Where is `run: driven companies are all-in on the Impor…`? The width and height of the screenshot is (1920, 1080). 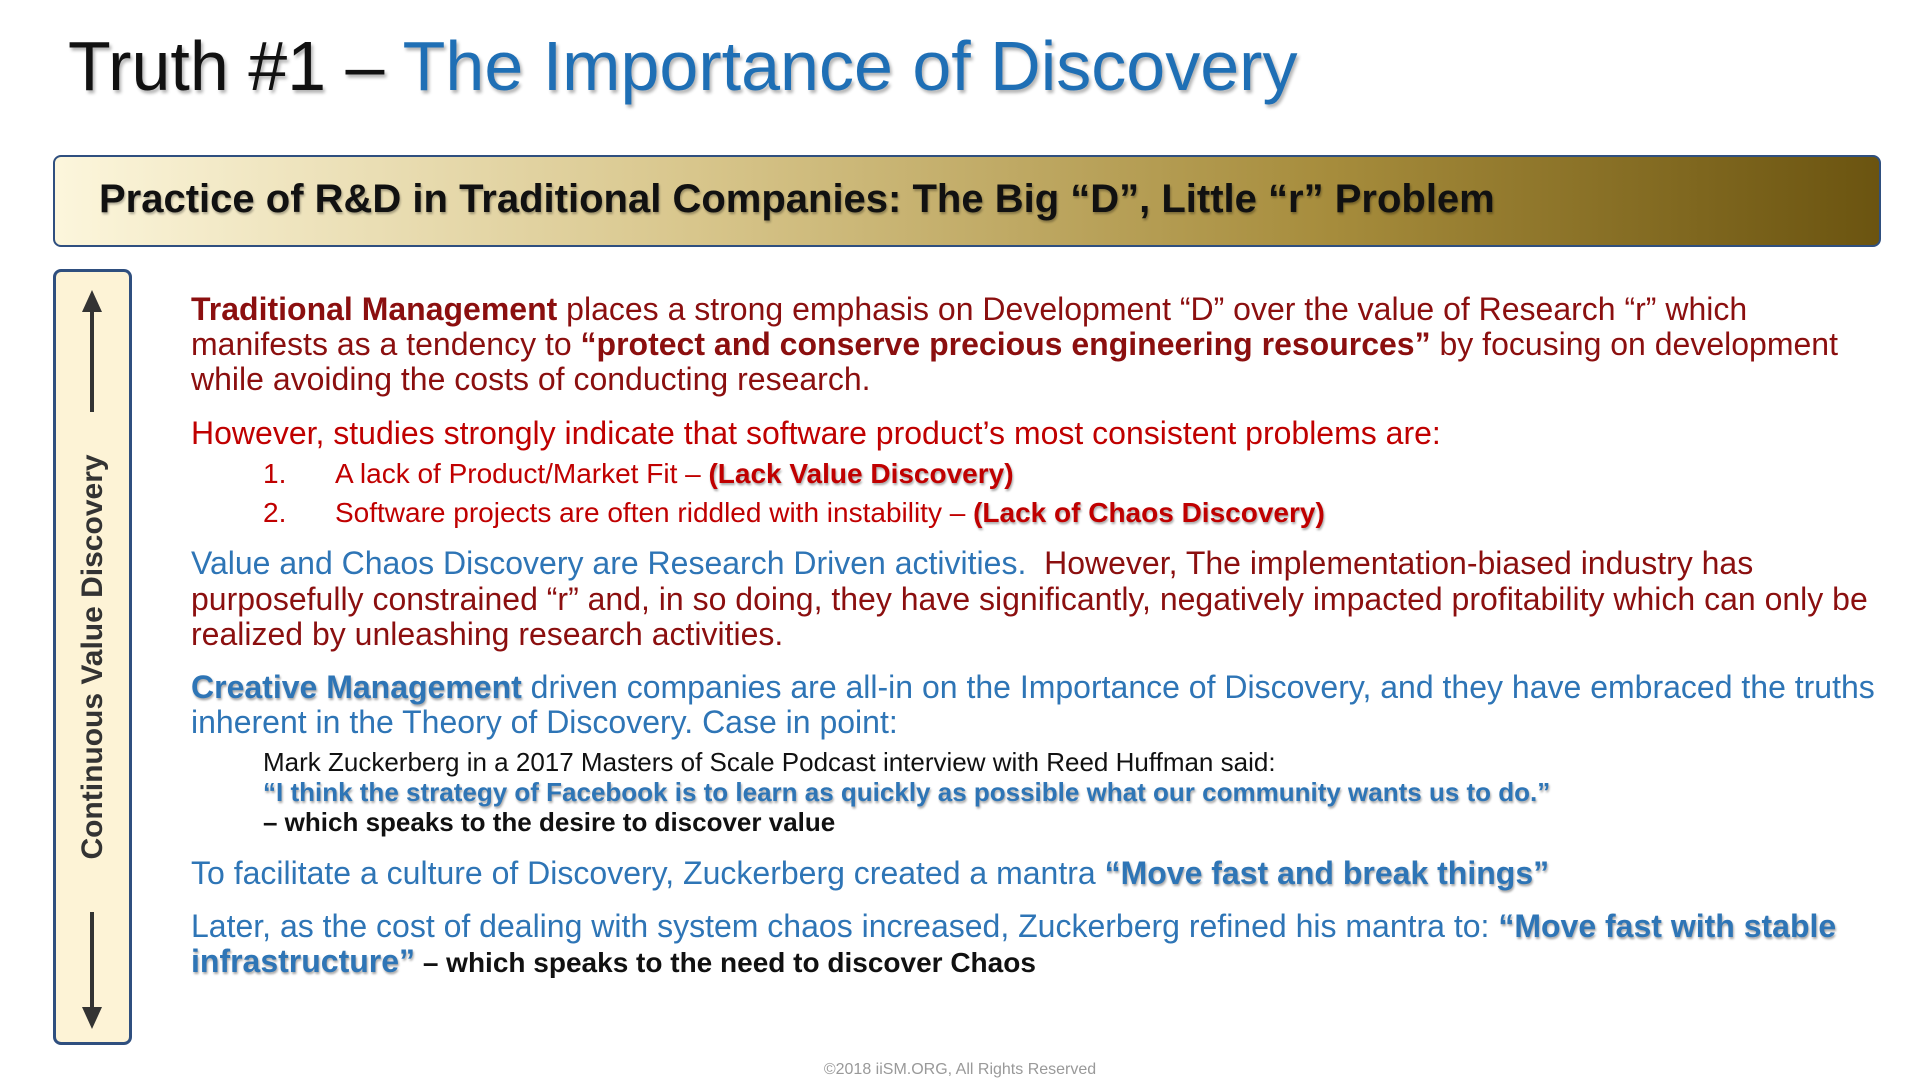 run: driven companies are all-in on the Impor… is located at coordinates (1033, 704).